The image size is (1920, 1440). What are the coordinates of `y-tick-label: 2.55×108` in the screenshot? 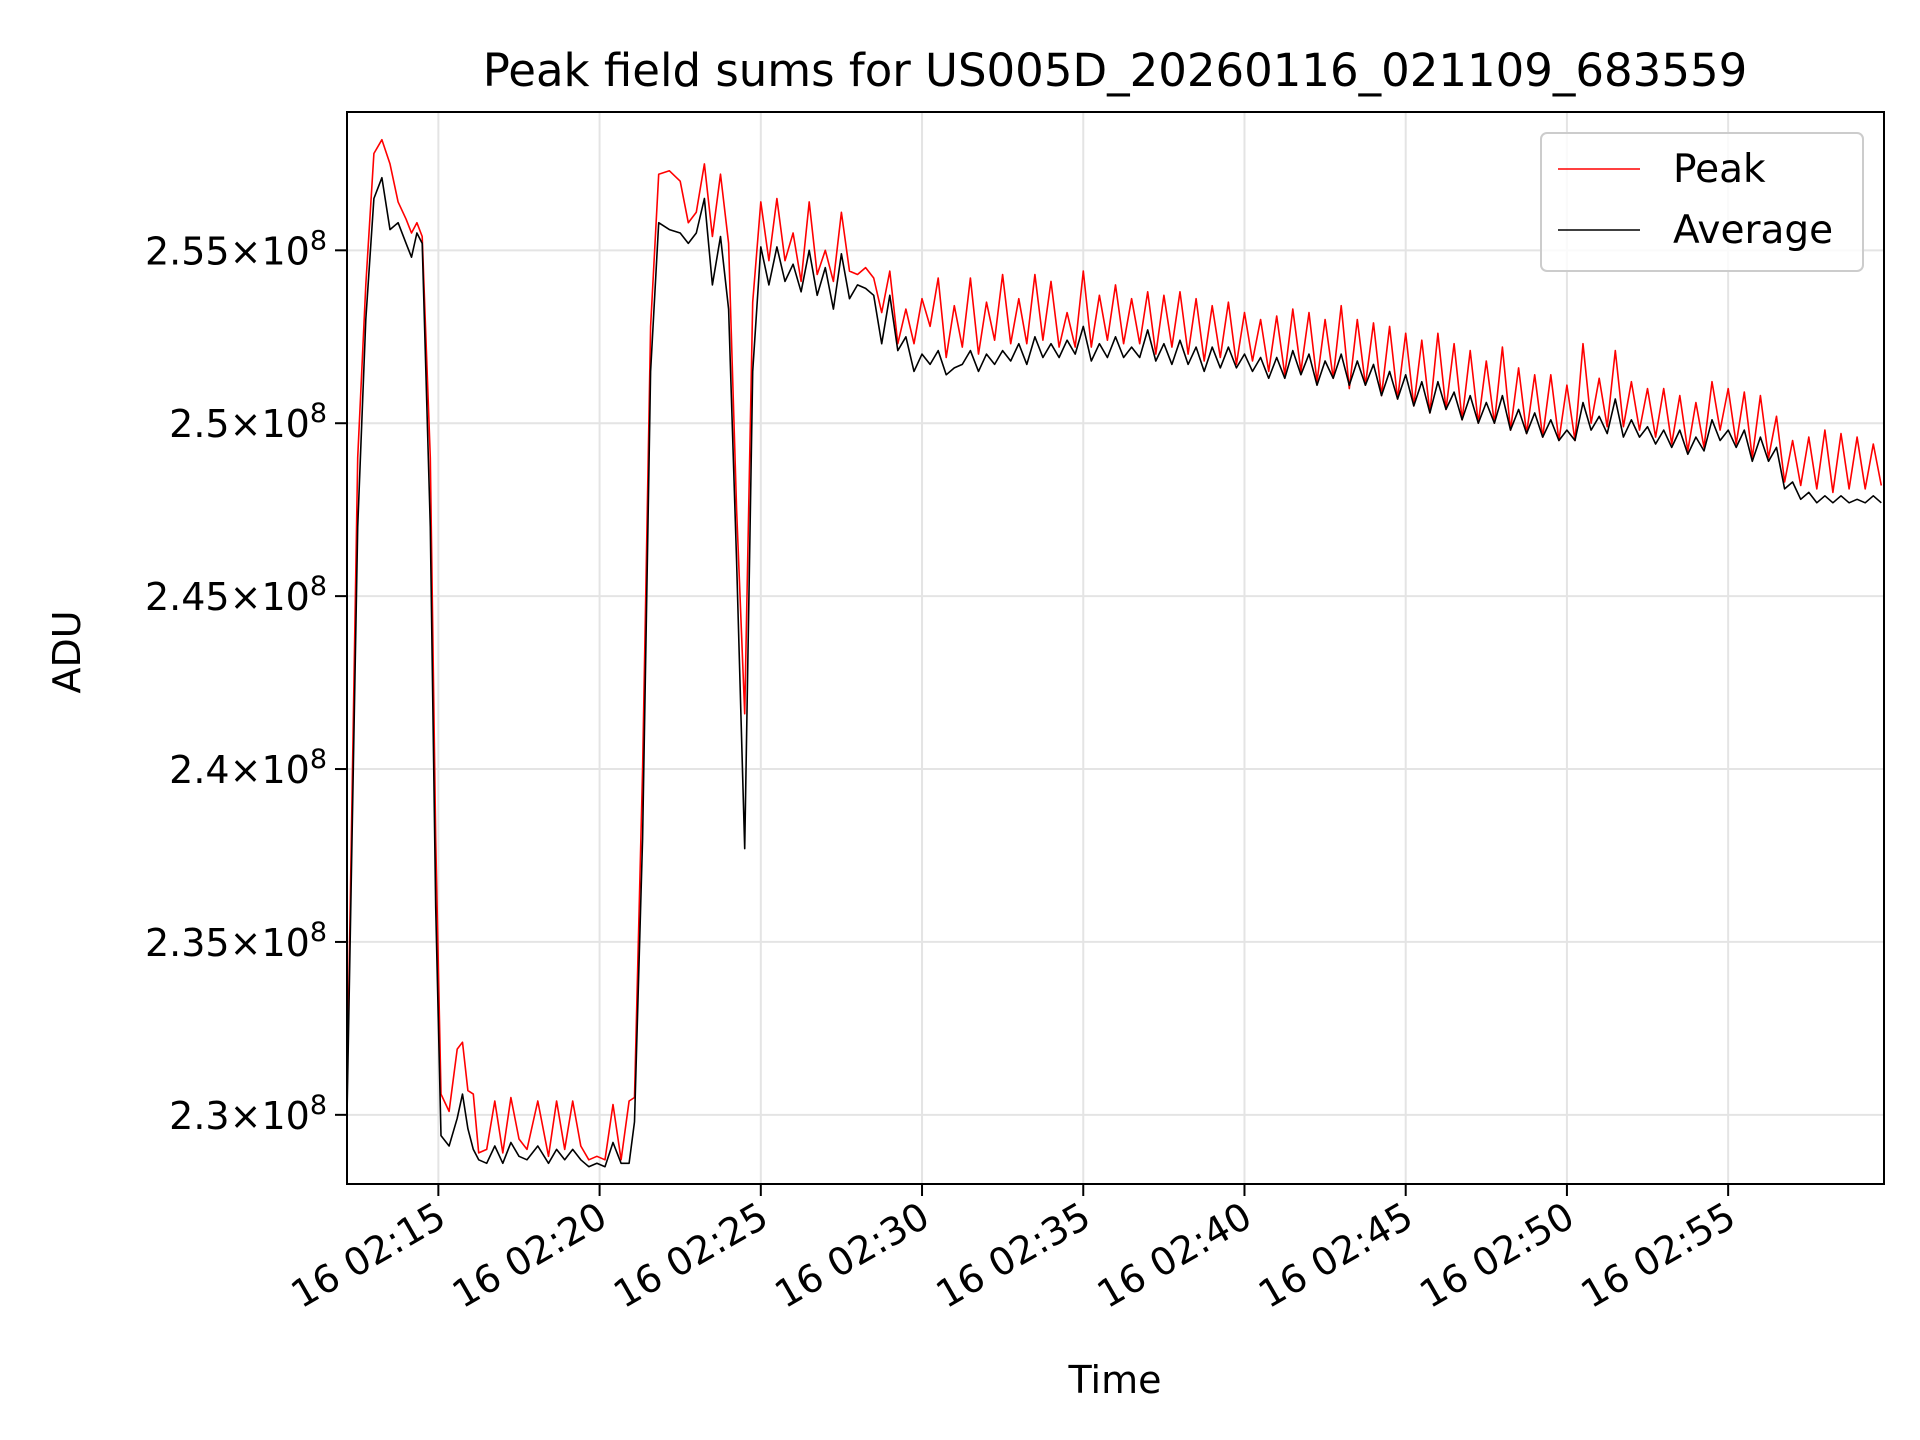 It's located at (236, 249).